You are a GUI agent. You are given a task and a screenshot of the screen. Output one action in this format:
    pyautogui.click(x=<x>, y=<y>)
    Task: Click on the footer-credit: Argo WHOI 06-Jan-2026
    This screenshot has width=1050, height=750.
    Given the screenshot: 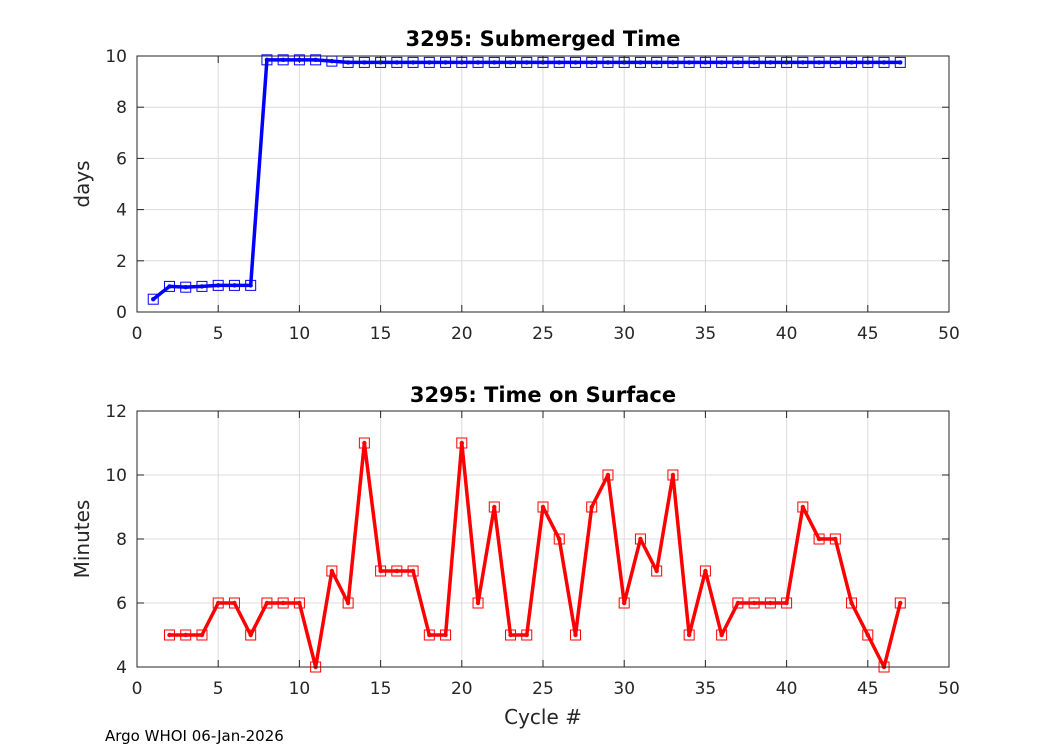 What is the action you would take?
    pyautogui.click(x=194, y=736)
    